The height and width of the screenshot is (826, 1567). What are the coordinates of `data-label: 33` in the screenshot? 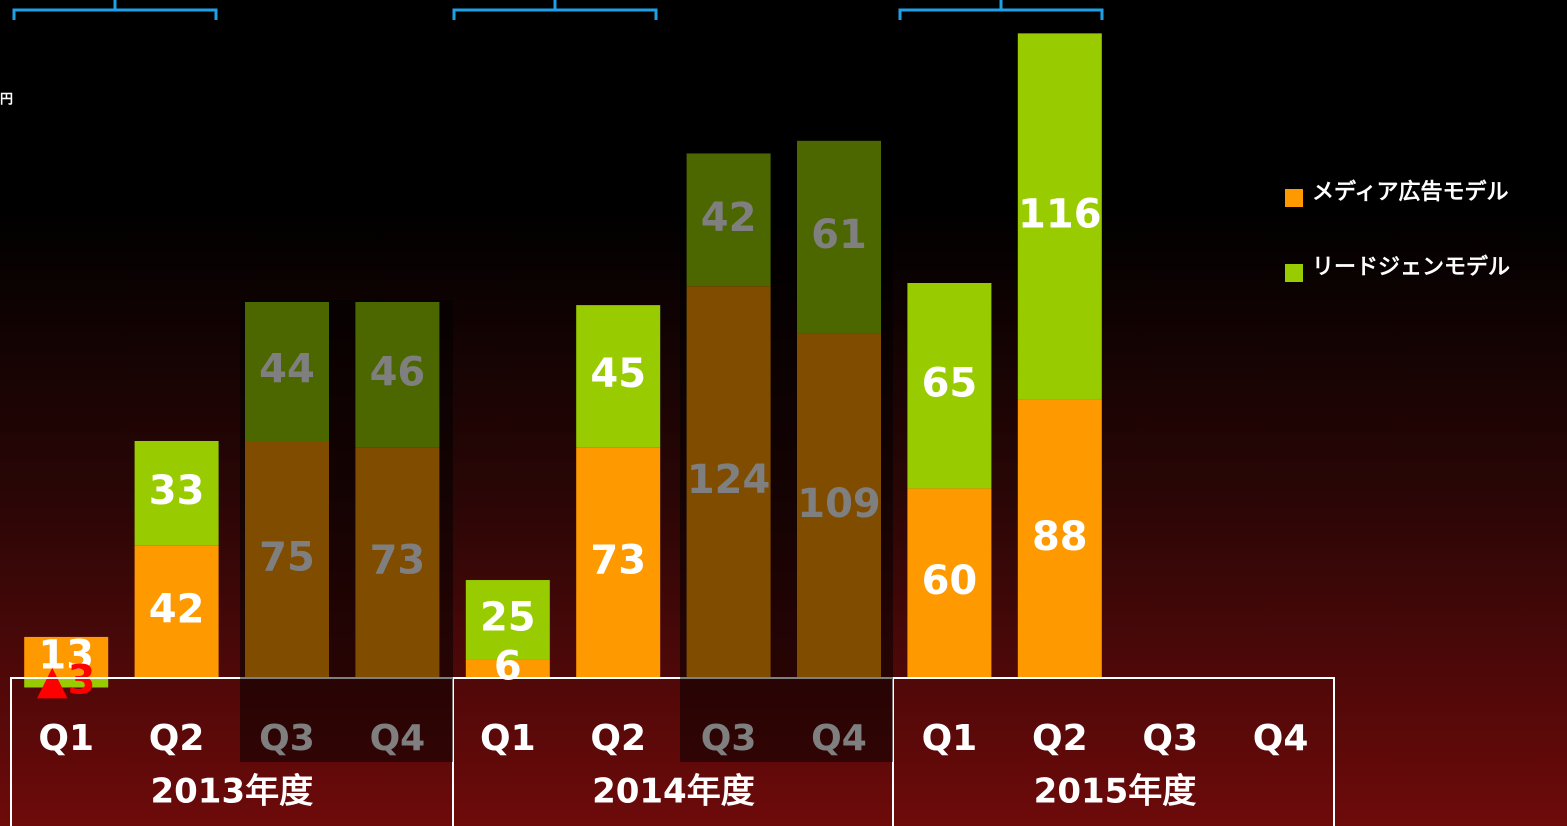 It's located at (177, 491).